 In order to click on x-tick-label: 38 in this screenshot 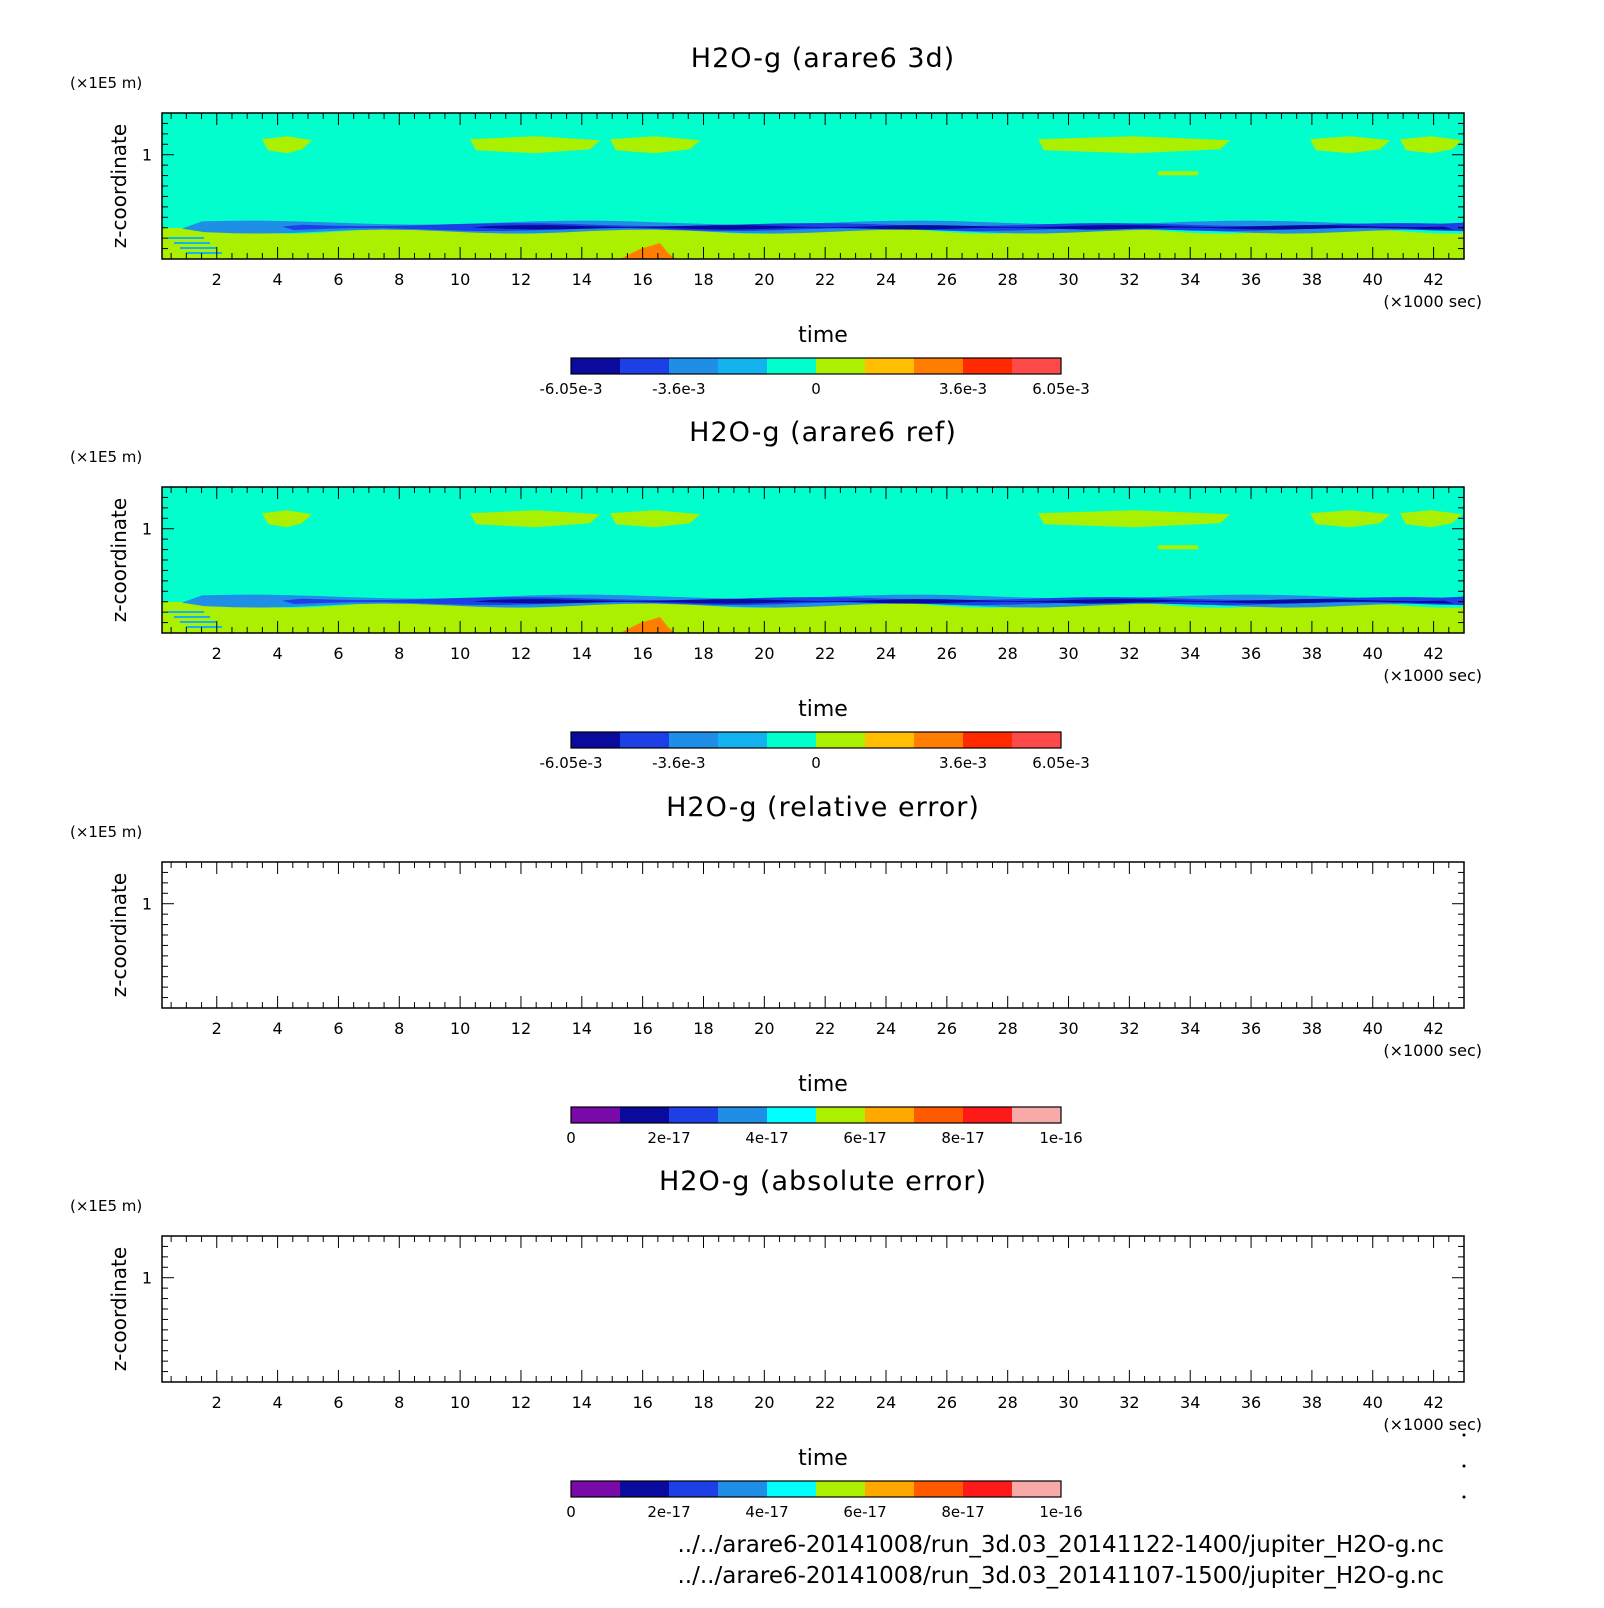, I will do `click(1312, 653)`.